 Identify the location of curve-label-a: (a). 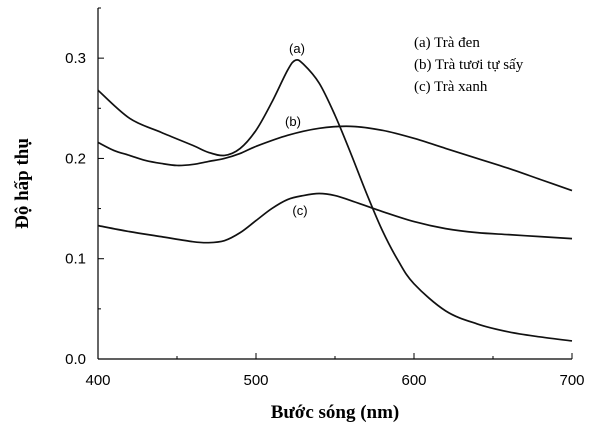
(297, 48).